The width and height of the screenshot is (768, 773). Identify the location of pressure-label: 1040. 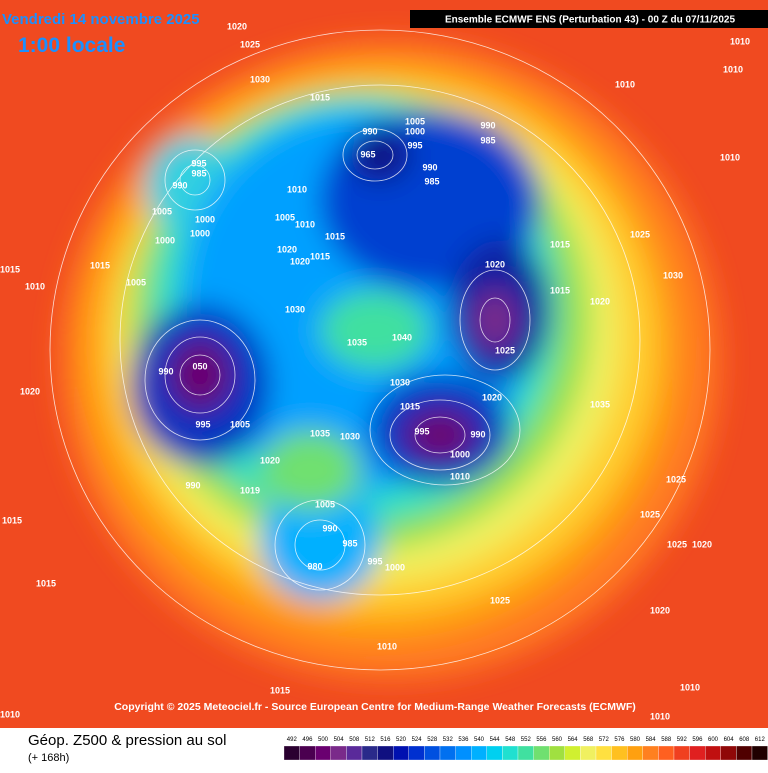
(402, 337).